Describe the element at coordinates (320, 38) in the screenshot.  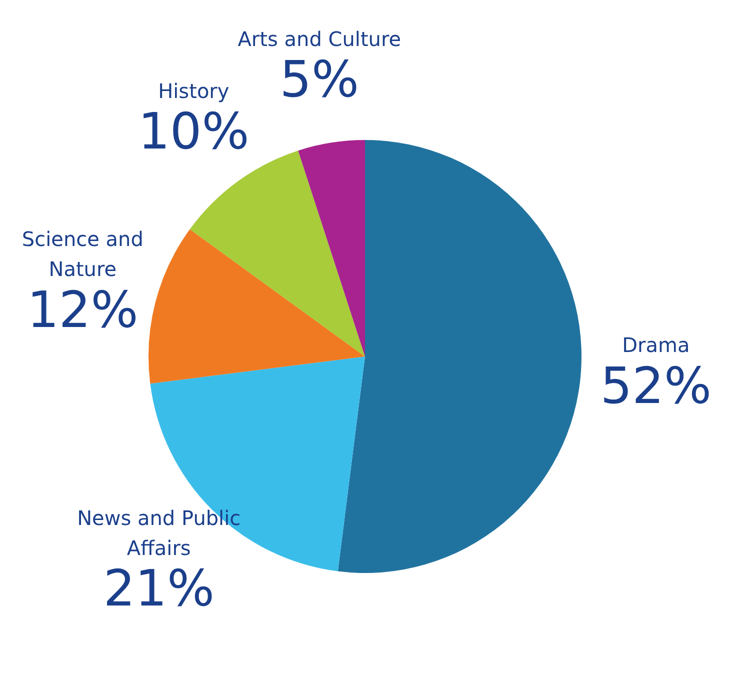
I see `slice-label: Arts and Culture` at that location.